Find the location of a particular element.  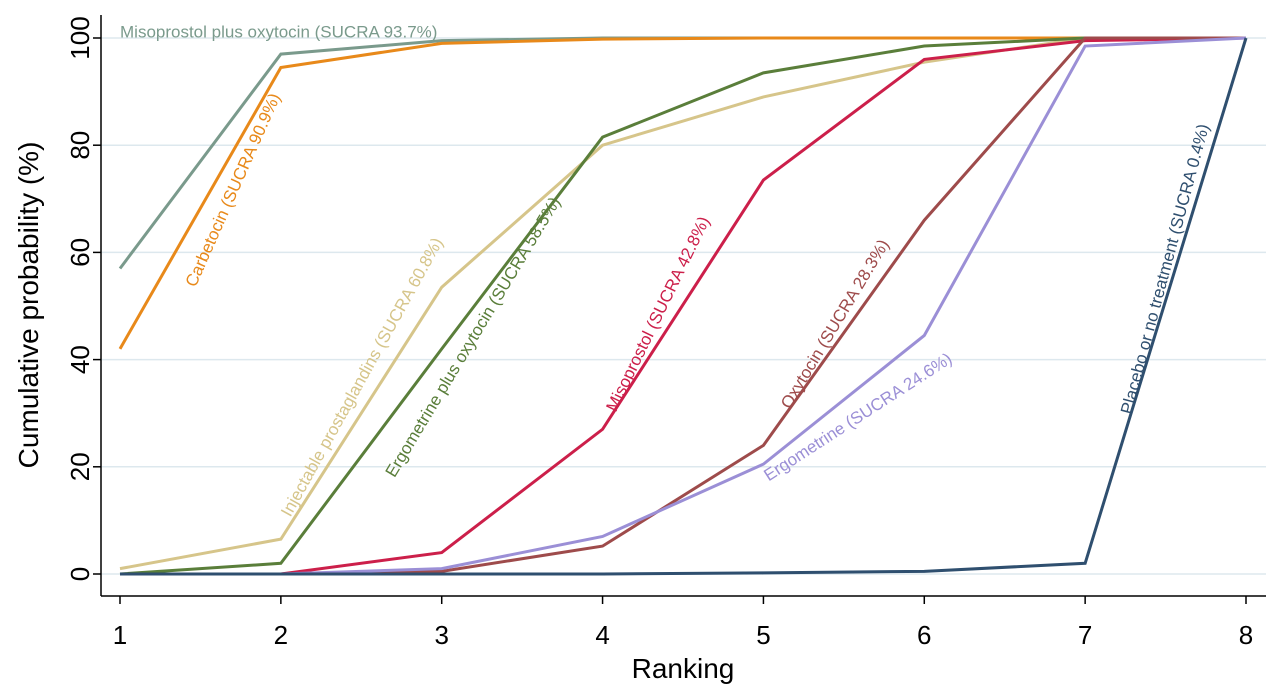

y-tick-label: 20 is located at coordinates (80, 466).